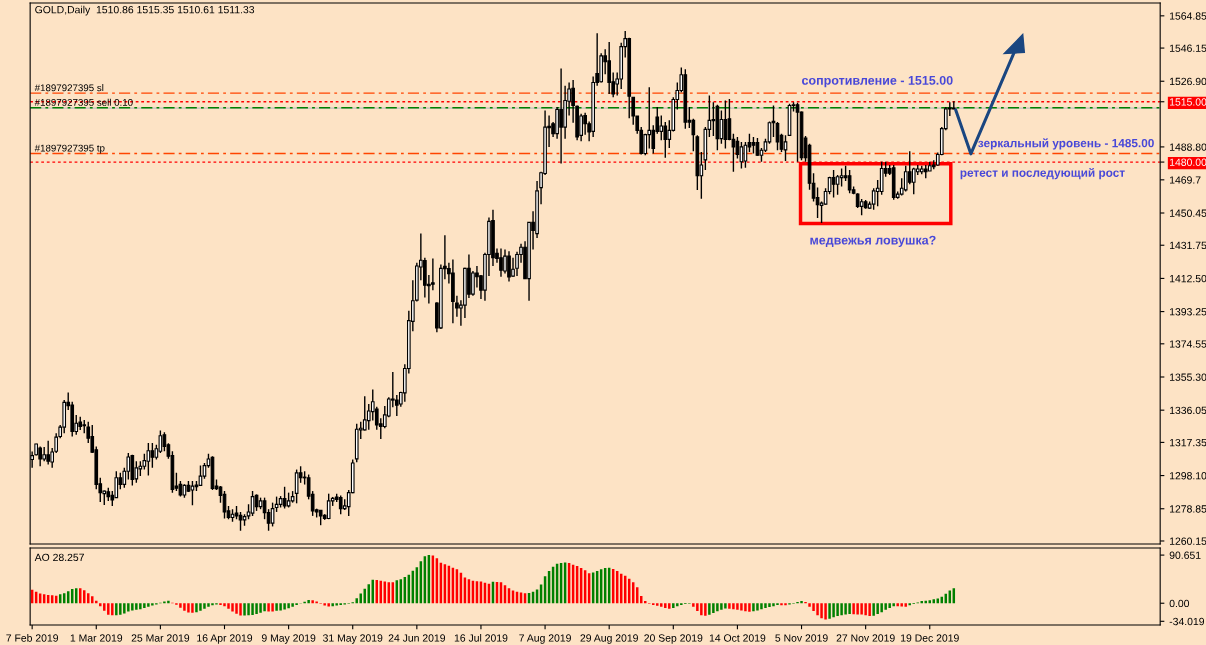  I want to click on y-tick-label: 1336.05, so click(1187, 410).